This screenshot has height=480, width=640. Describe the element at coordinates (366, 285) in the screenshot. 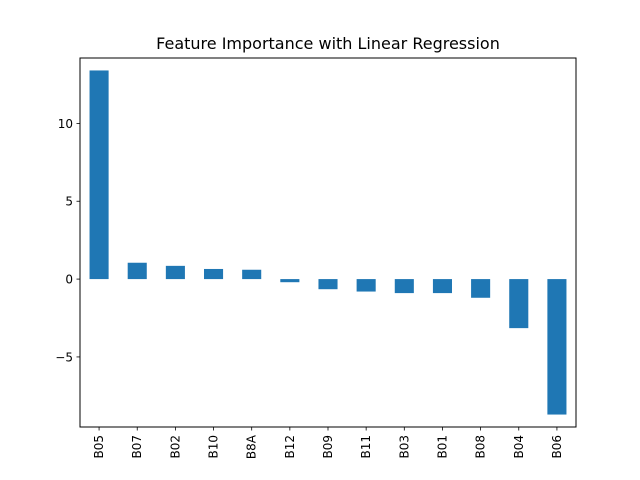

I see `bar-b11` at that location.